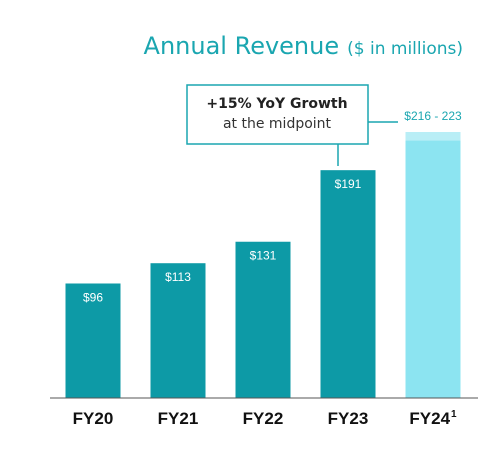  What do you see at coordinates (277, 114) in the screenshot?
I see `callout-box` at bounding box center [277, 114].